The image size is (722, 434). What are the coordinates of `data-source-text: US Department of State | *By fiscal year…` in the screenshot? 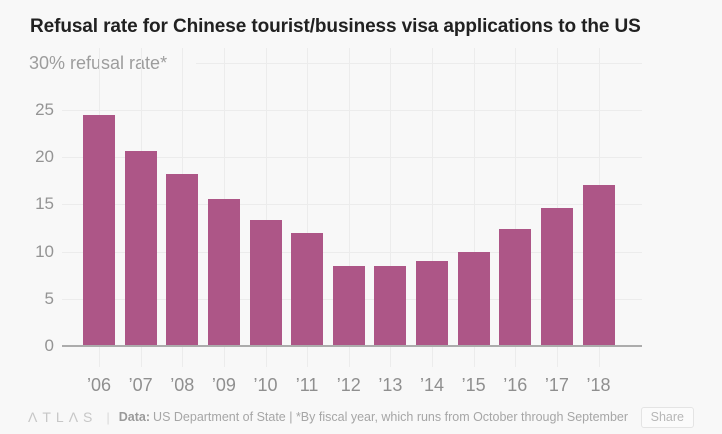 It's located at (391, 417).